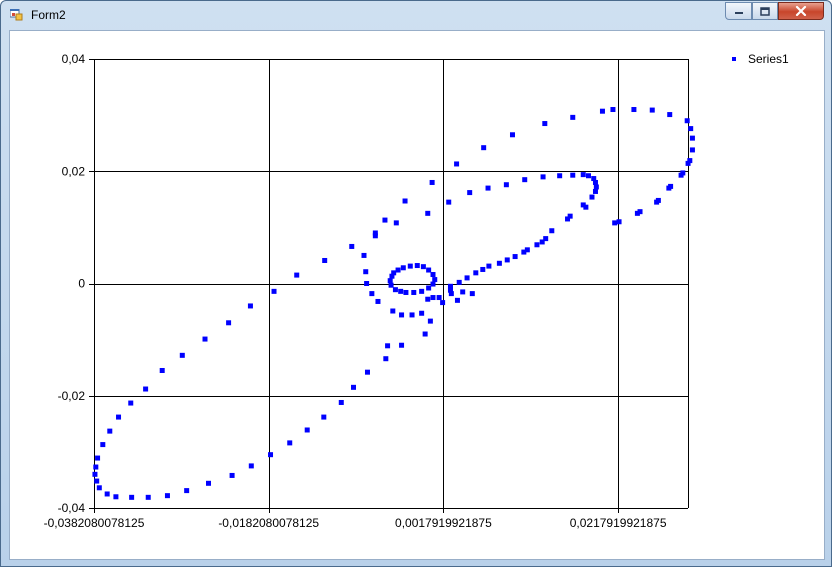  I want to click on minimize-icon, so click(738, 13).